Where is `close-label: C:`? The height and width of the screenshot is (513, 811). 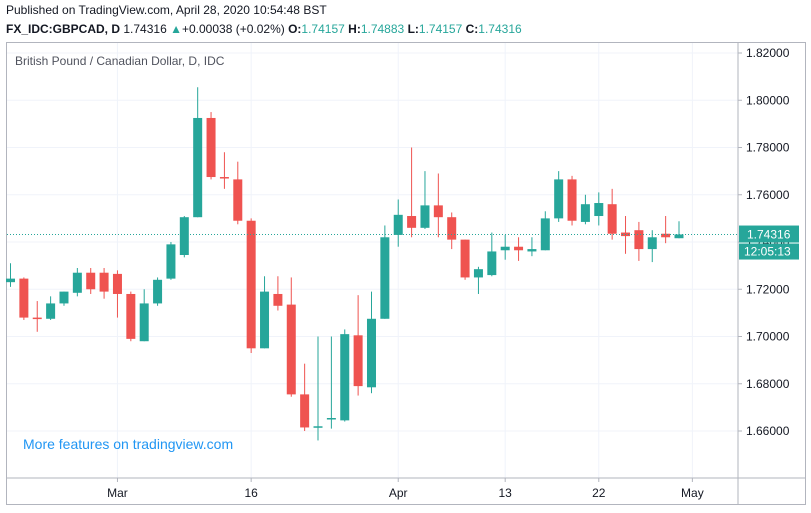 close-label: C: is located at coordinates (472, 29).